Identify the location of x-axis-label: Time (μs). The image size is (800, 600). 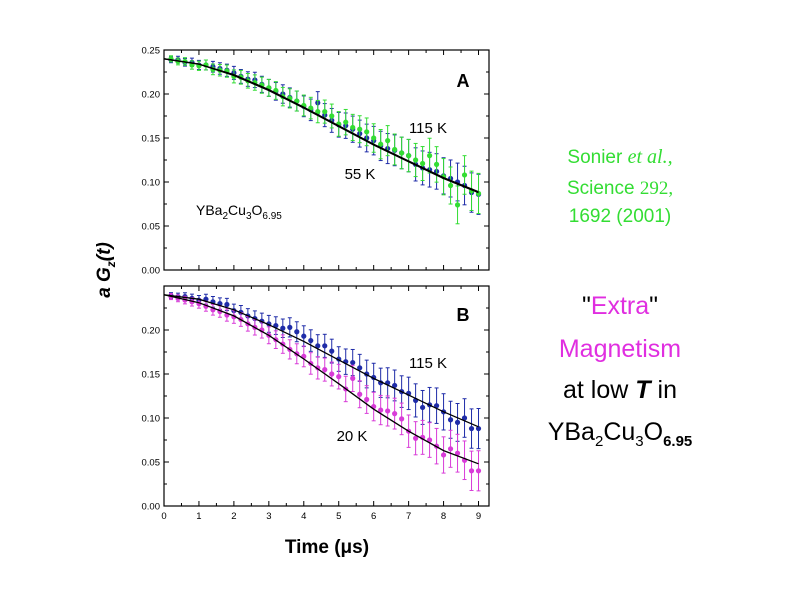
(327, 547).